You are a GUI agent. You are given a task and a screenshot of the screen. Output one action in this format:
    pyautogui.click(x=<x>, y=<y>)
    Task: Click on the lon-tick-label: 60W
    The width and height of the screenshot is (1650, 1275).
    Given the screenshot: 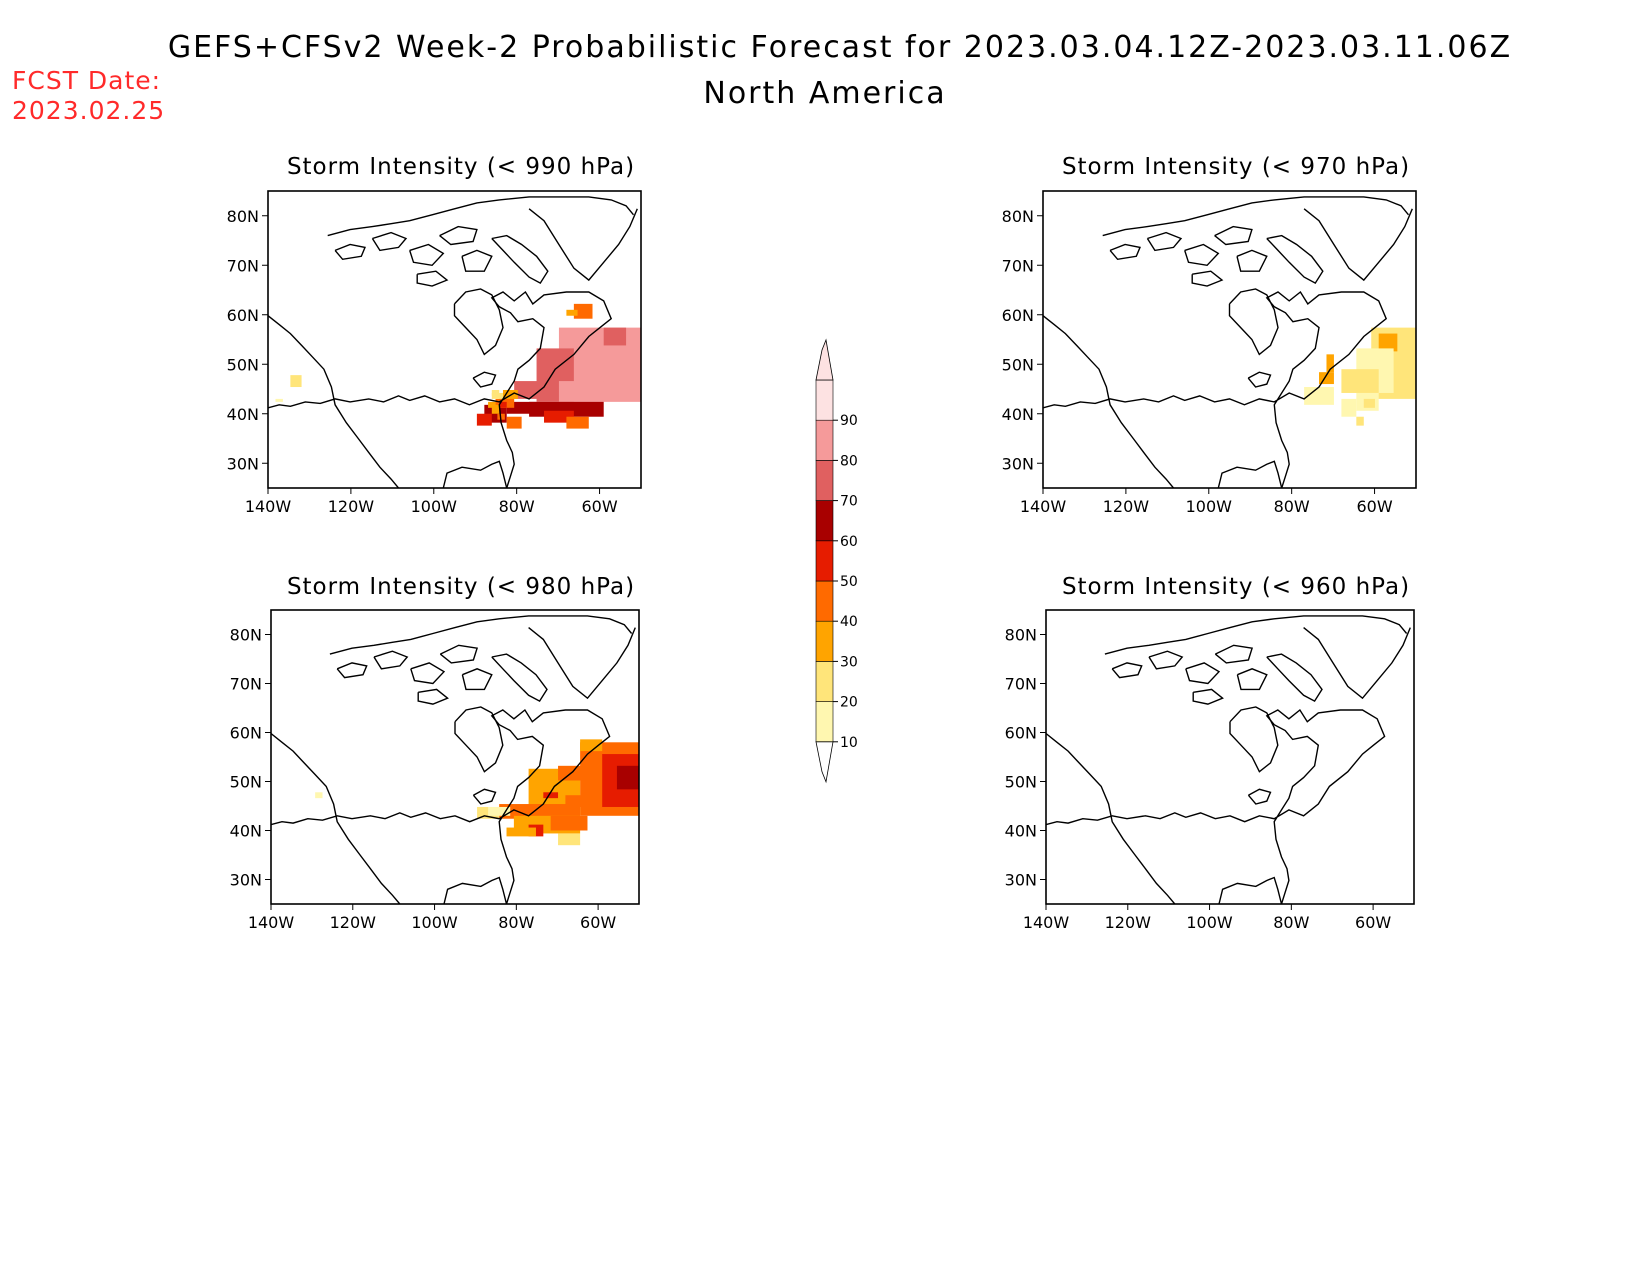 What is the action you would take?
    pyautogui.click(x=599, y=506)
    